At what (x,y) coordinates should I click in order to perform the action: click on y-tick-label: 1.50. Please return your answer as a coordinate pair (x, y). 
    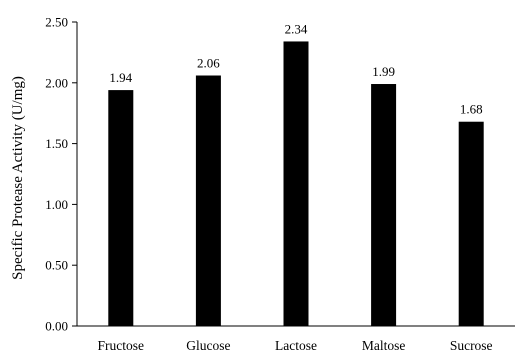
    Looking at the image, I should click on (56, 143).